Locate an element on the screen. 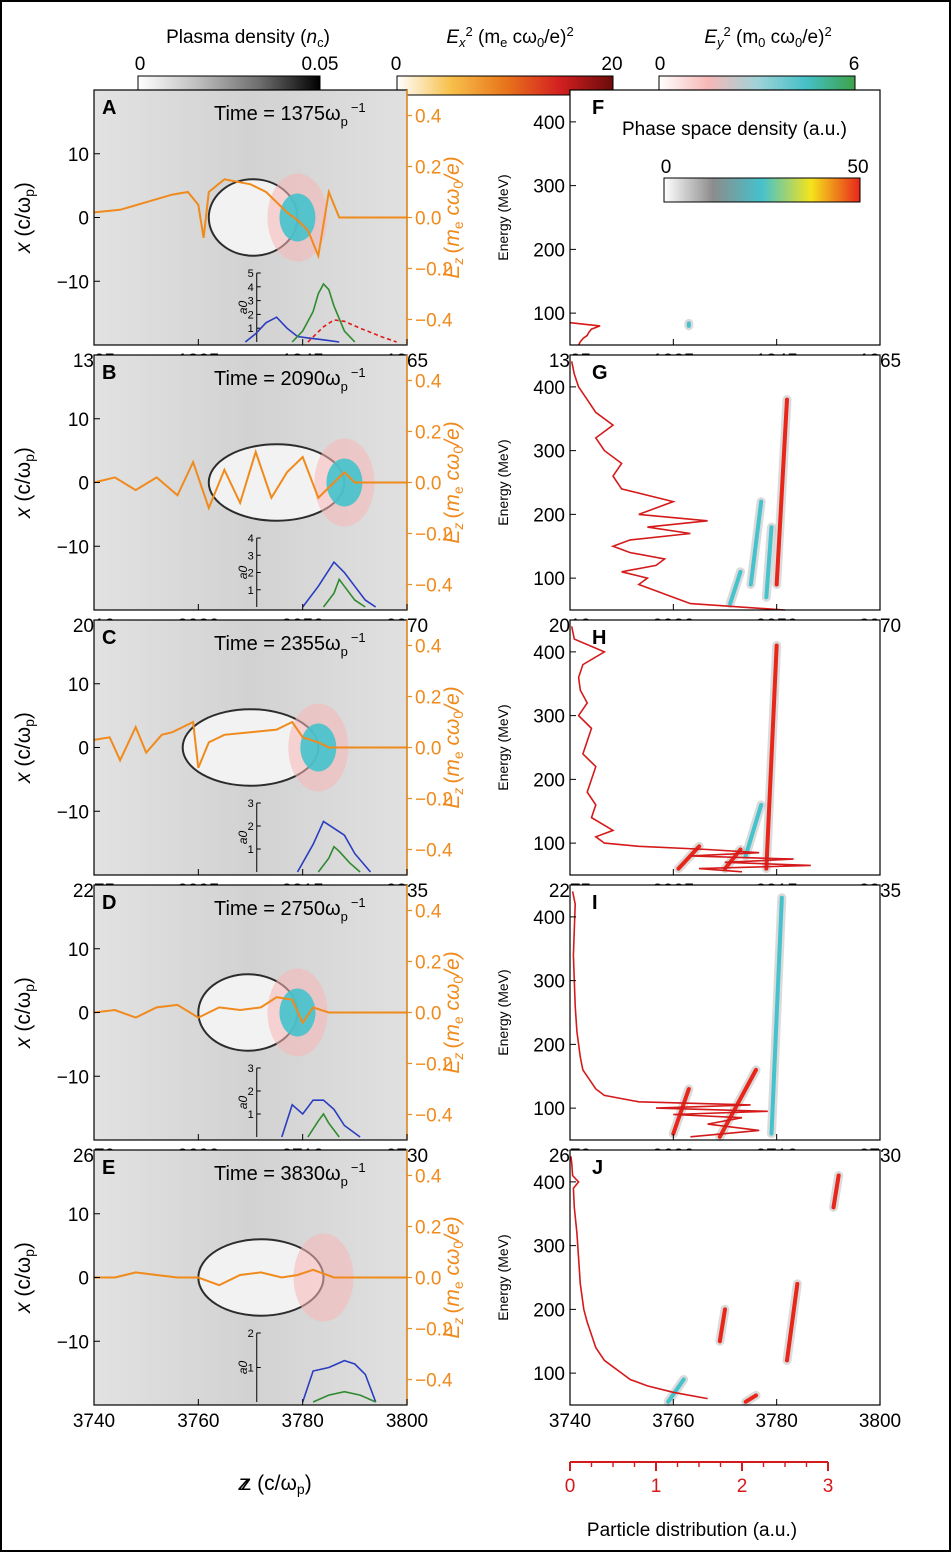 The width and height of the screenshot is (951, 1552). colorbar-title-density: Plasma density (nc) is located at coordinates (248, 38).